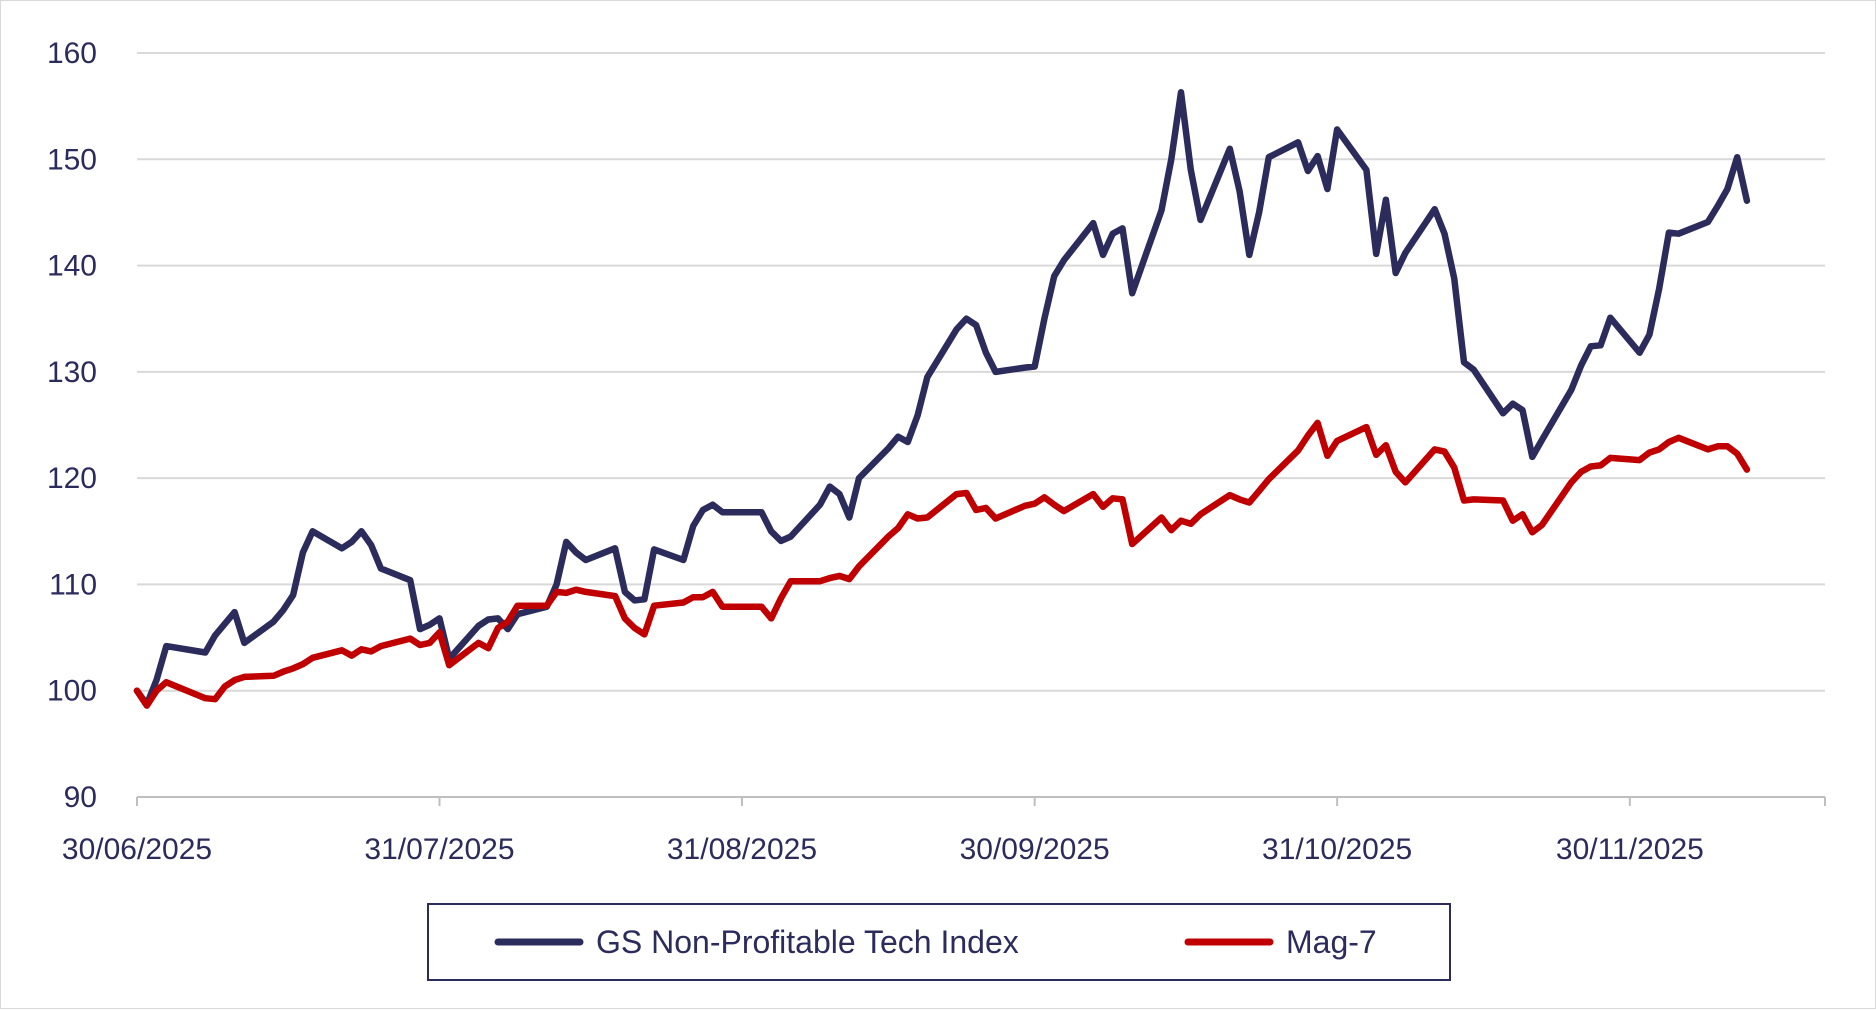 The width and height of the screenshot is (1876, 1010). I want to click on y-axis-tick-labels: 90 100 110 120 130 140 150 160, so click(72, 425).